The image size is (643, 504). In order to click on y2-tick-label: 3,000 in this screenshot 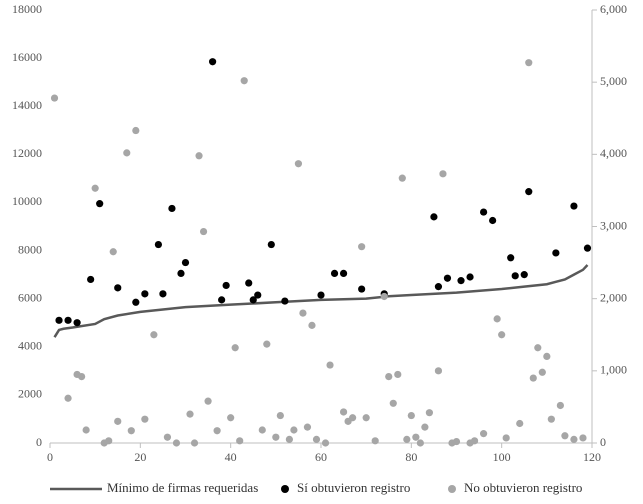, I will do `click(613, 225)`.